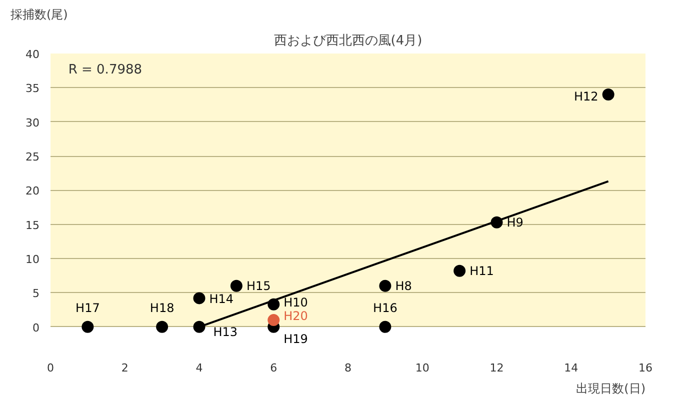 Image resolution: width=683 pixels, height=405 pixels. Describe the element at coordinates (296, 302) in the screenshot. I see `annotation: H10` at that location.